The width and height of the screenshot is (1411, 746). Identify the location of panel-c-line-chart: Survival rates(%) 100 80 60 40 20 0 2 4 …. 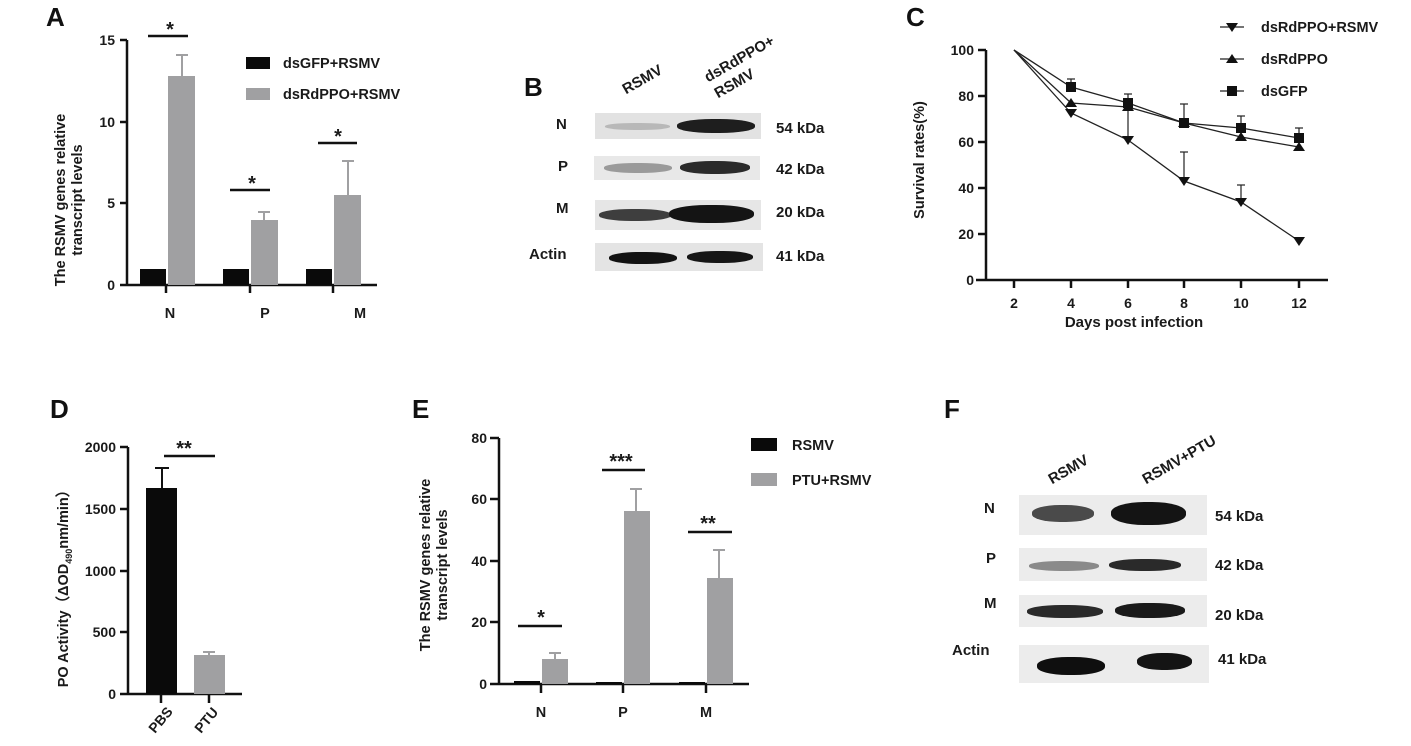
(1145, 175).